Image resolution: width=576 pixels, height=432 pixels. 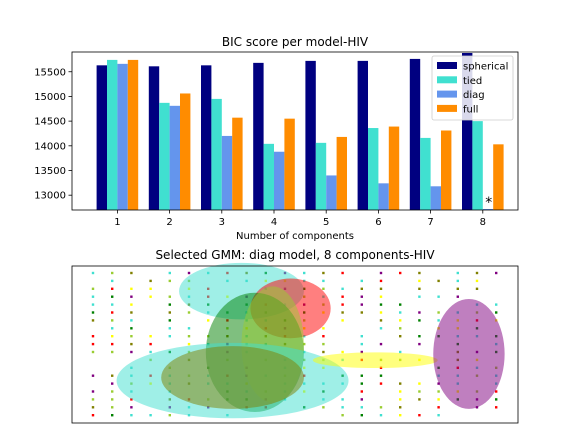 I want to click on x-tick-label: 3, so click(x=222, y=222).